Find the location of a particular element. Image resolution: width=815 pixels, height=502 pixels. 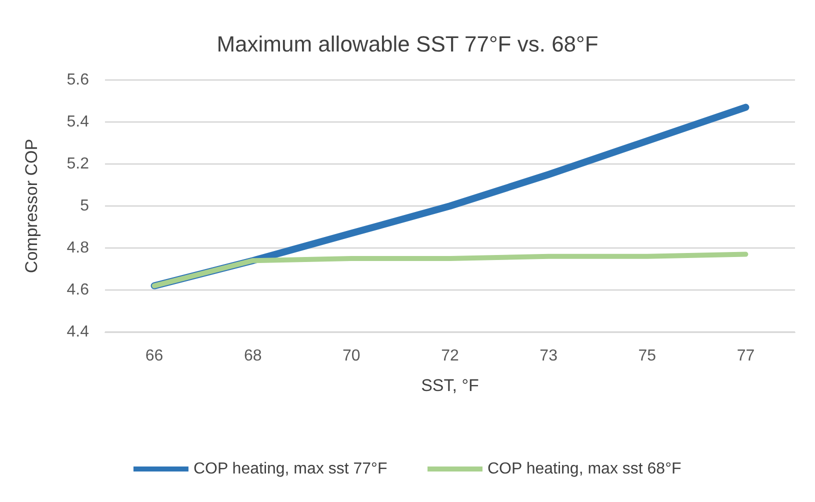

x-tick-label: 77 is located at coordinates (745, 356).